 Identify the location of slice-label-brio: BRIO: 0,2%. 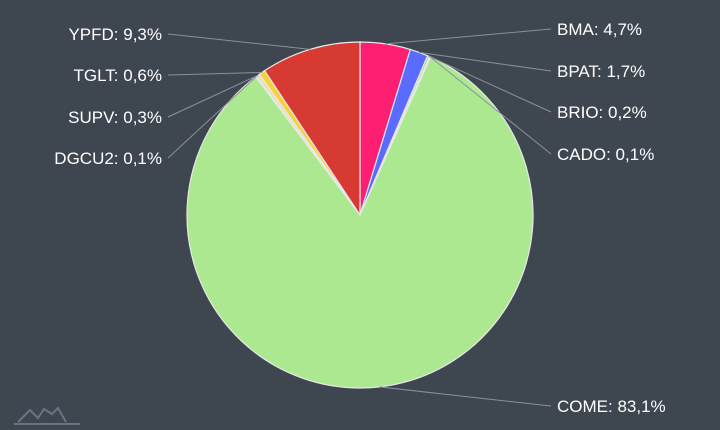
(602, 112).